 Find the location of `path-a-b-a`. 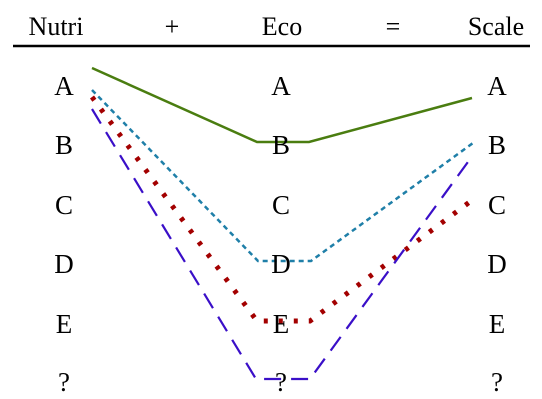

path-a-b-a is located at coordinates (282, 105).